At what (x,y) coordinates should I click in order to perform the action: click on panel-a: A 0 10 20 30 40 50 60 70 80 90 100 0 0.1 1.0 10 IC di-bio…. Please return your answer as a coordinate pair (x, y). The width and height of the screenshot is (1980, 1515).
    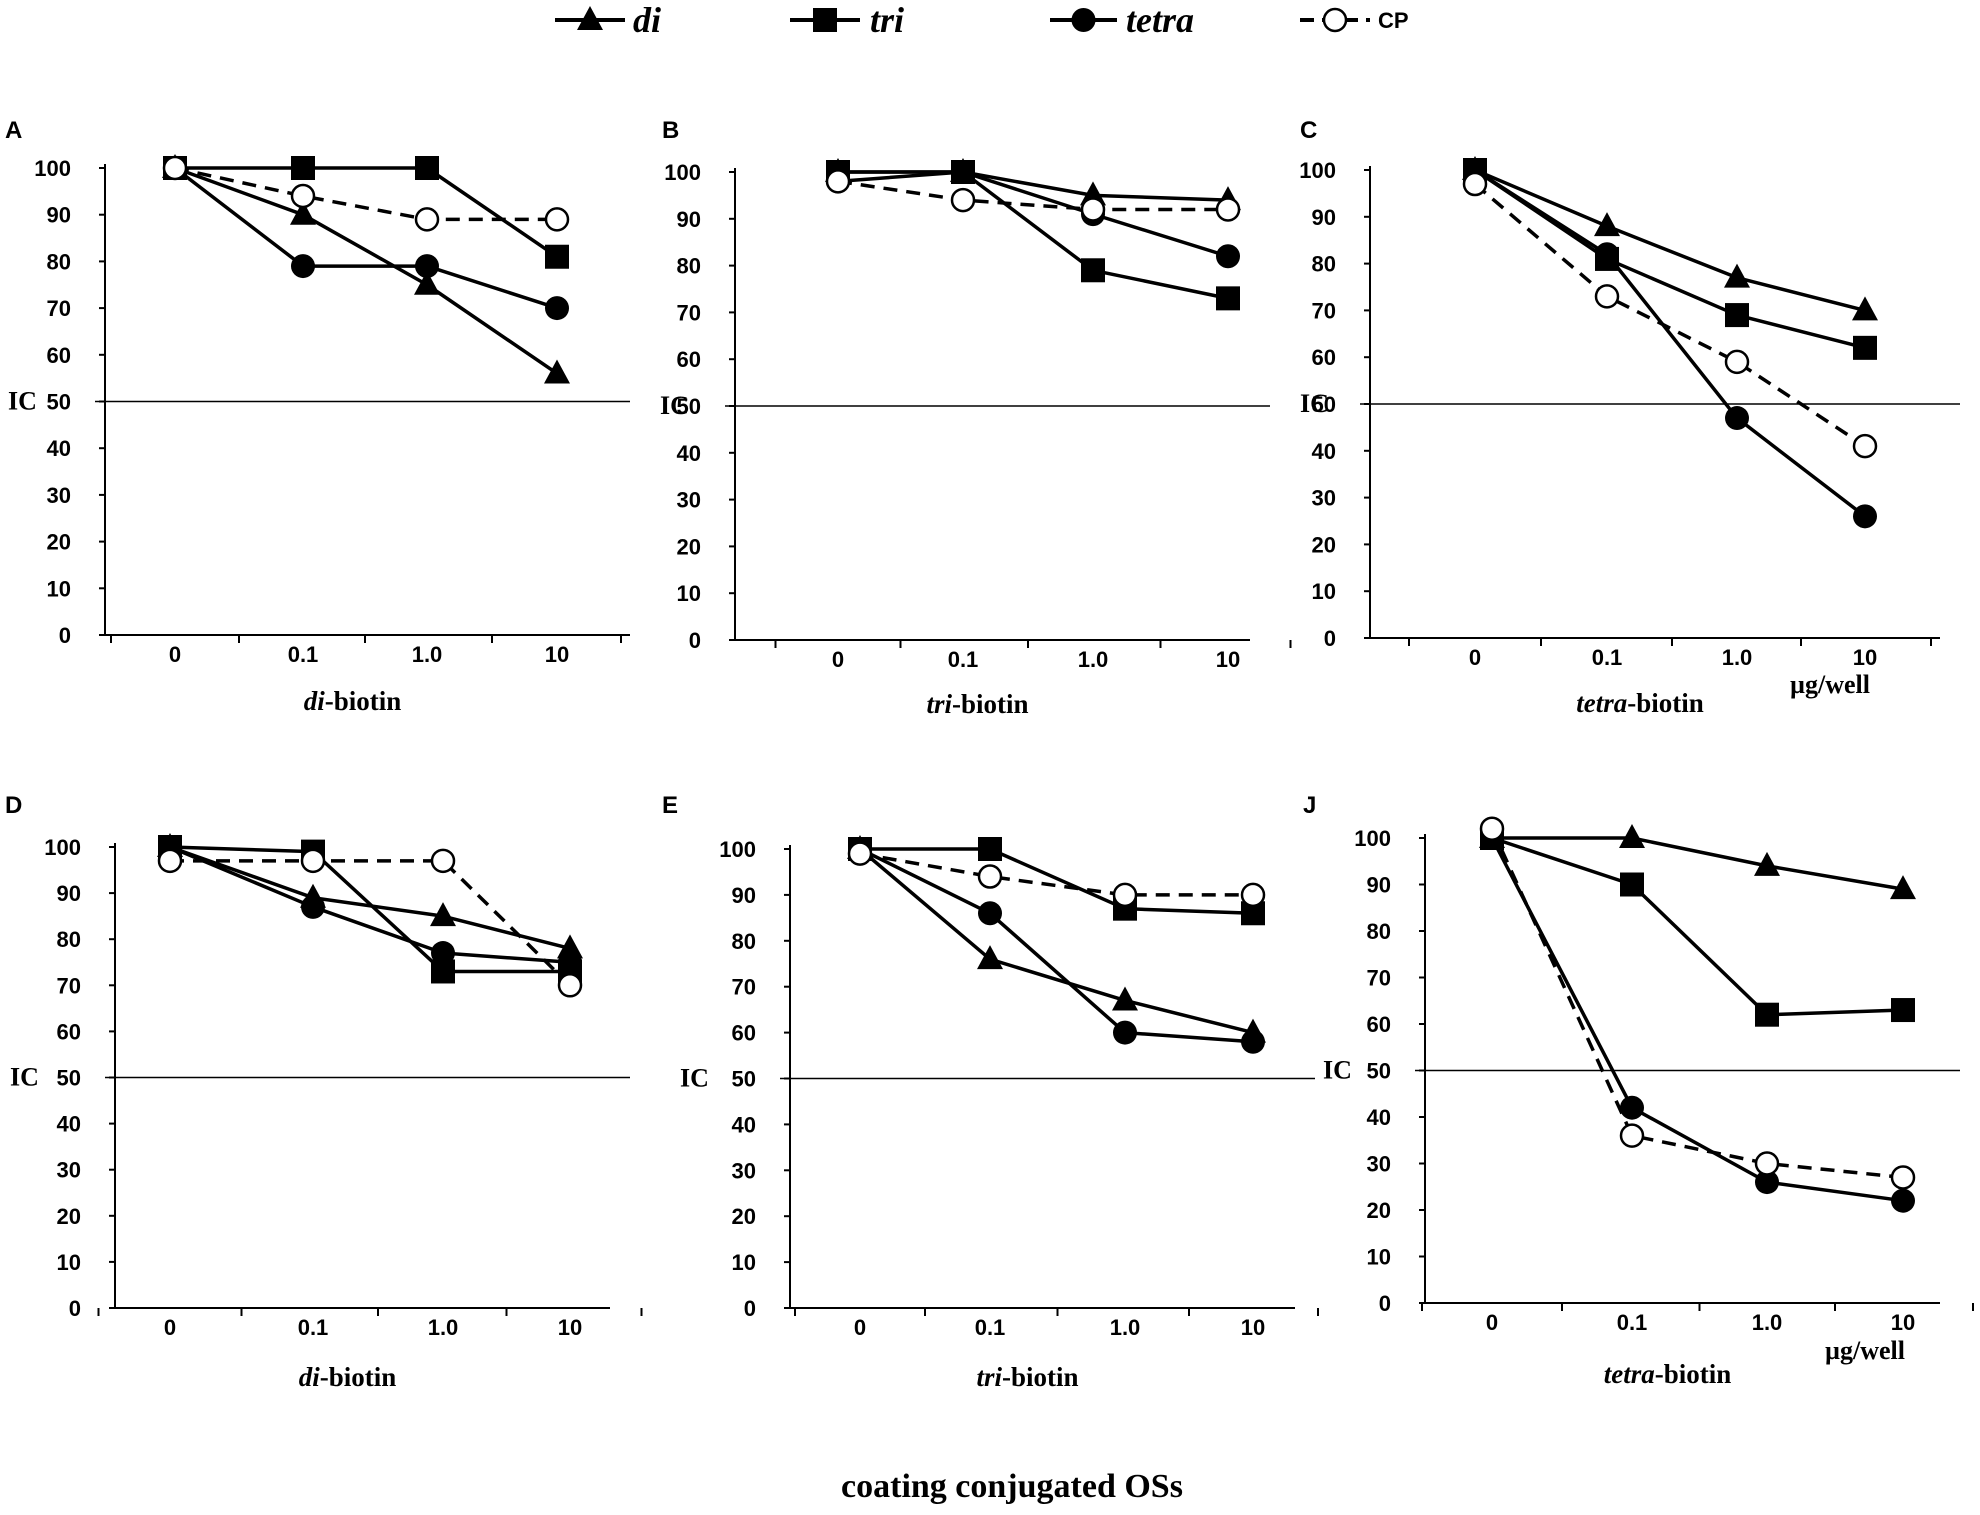
    Looking at the image, I should click on (317, 416).